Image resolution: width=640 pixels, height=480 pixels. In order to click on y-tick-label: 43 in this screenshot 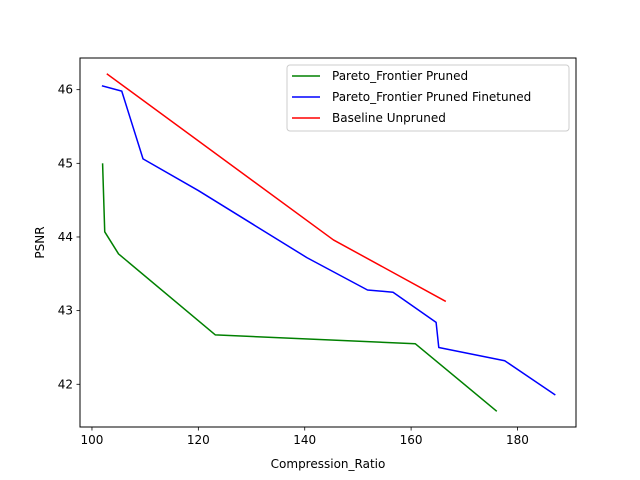, I will do `click(65, 311)`.